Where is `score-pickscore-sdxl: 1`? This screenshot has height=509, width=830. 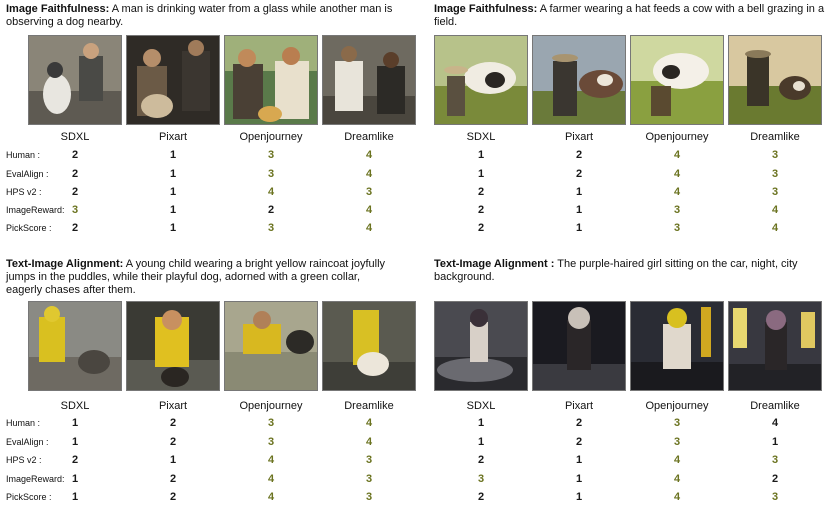
score-pickscore-sdxl: 1 is located at coordinates (75, 497).